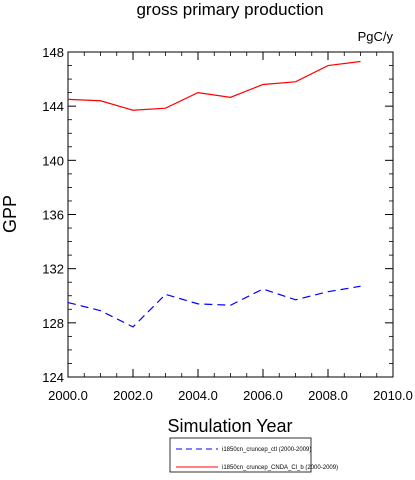  What do you see at coordinates (53, 377) in the screenshot?
I see `y-tick-label: 124` at bounding box center [53, 377].